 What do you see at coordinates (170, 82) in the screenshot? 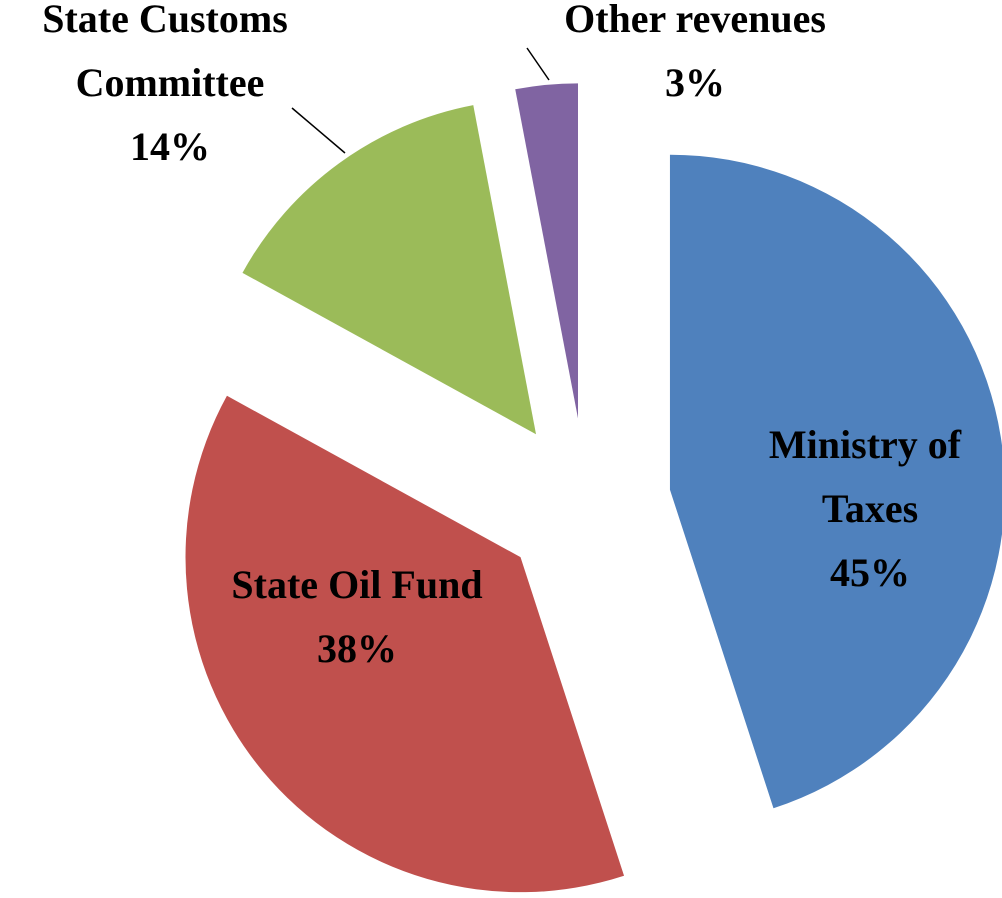
I see `label-line: Committee` at bounding box center [170, 82].